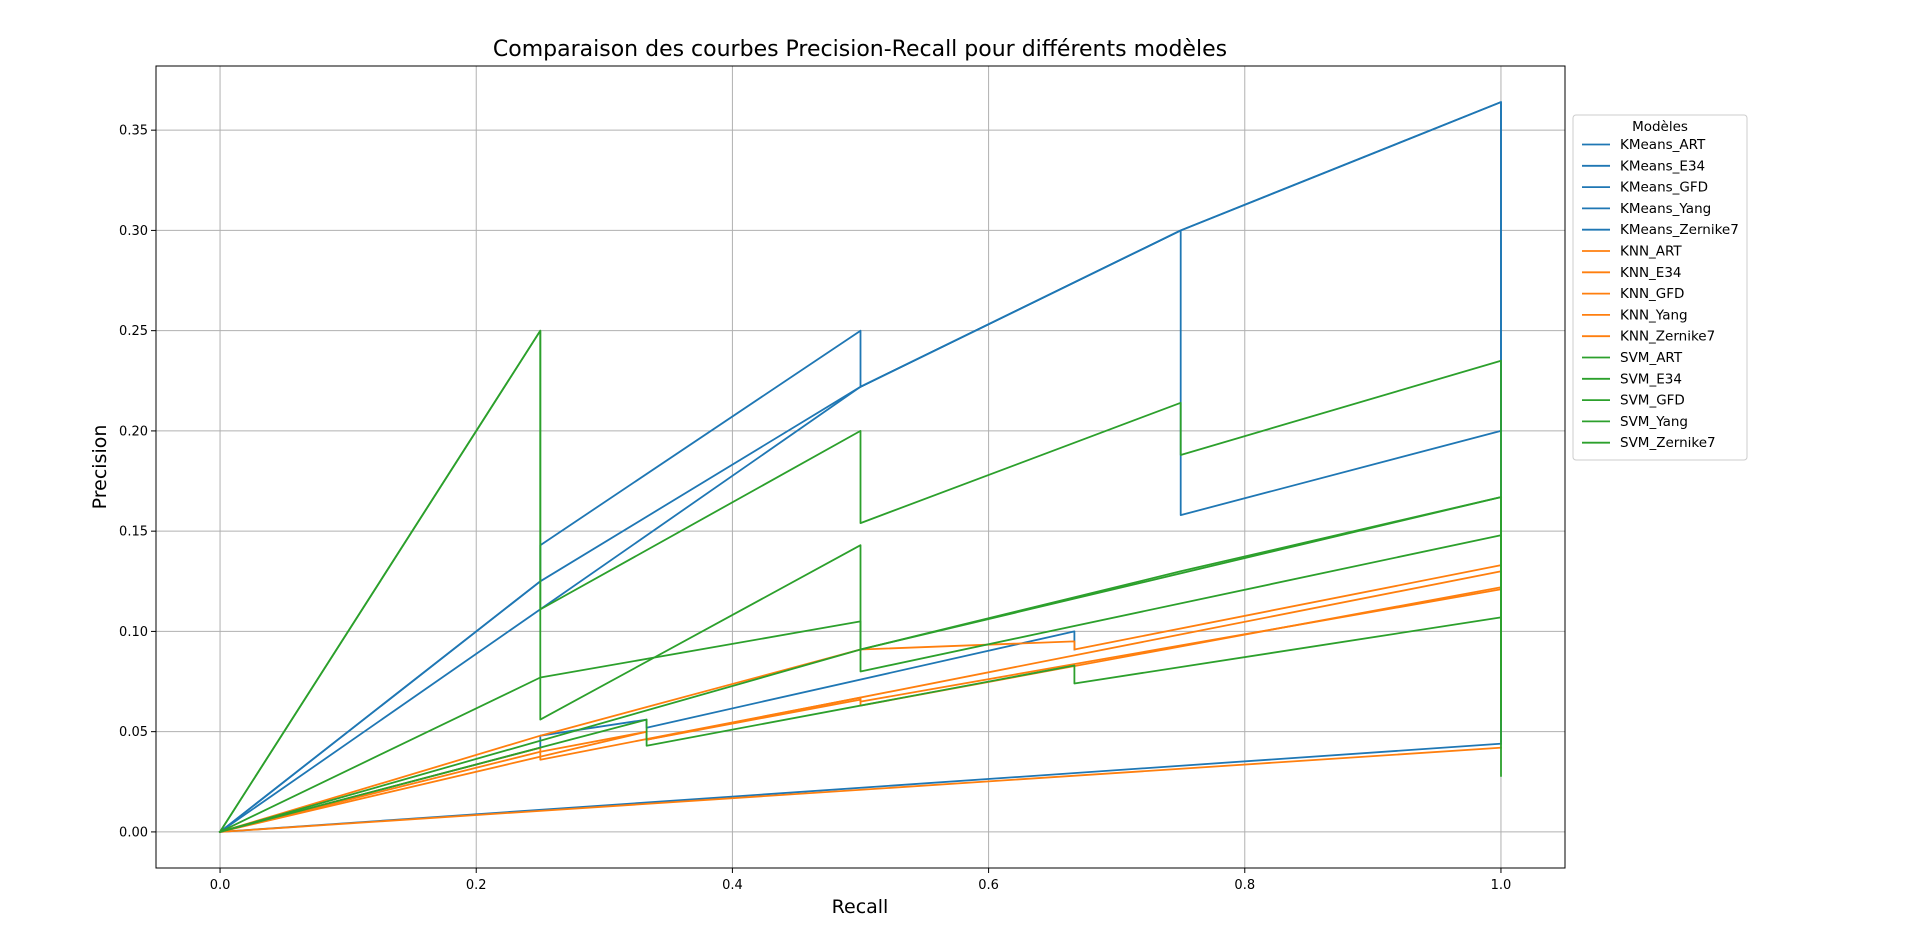 The width and height of the screenshot is (1920, 933). I want to click on legend-label-svm-e34: SVM_E34, so click(1651, 379).